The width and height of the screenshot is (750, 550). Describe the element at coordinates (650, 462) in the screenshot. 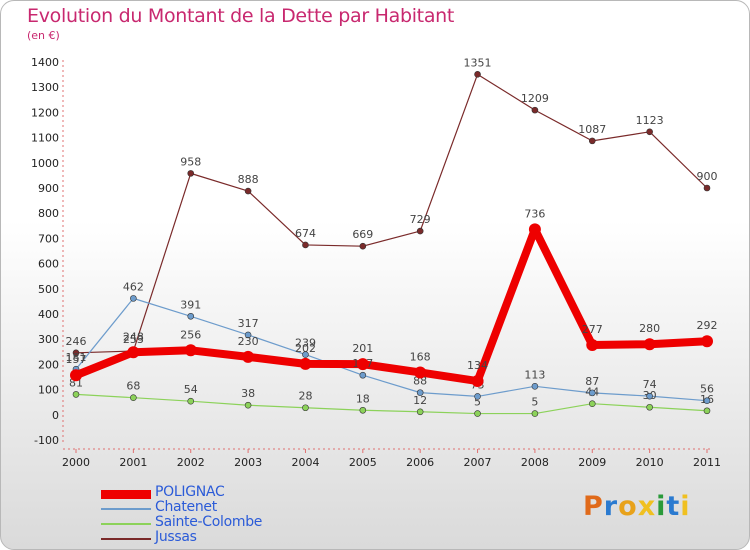

I see `x-tick-label: 2010` at that location.